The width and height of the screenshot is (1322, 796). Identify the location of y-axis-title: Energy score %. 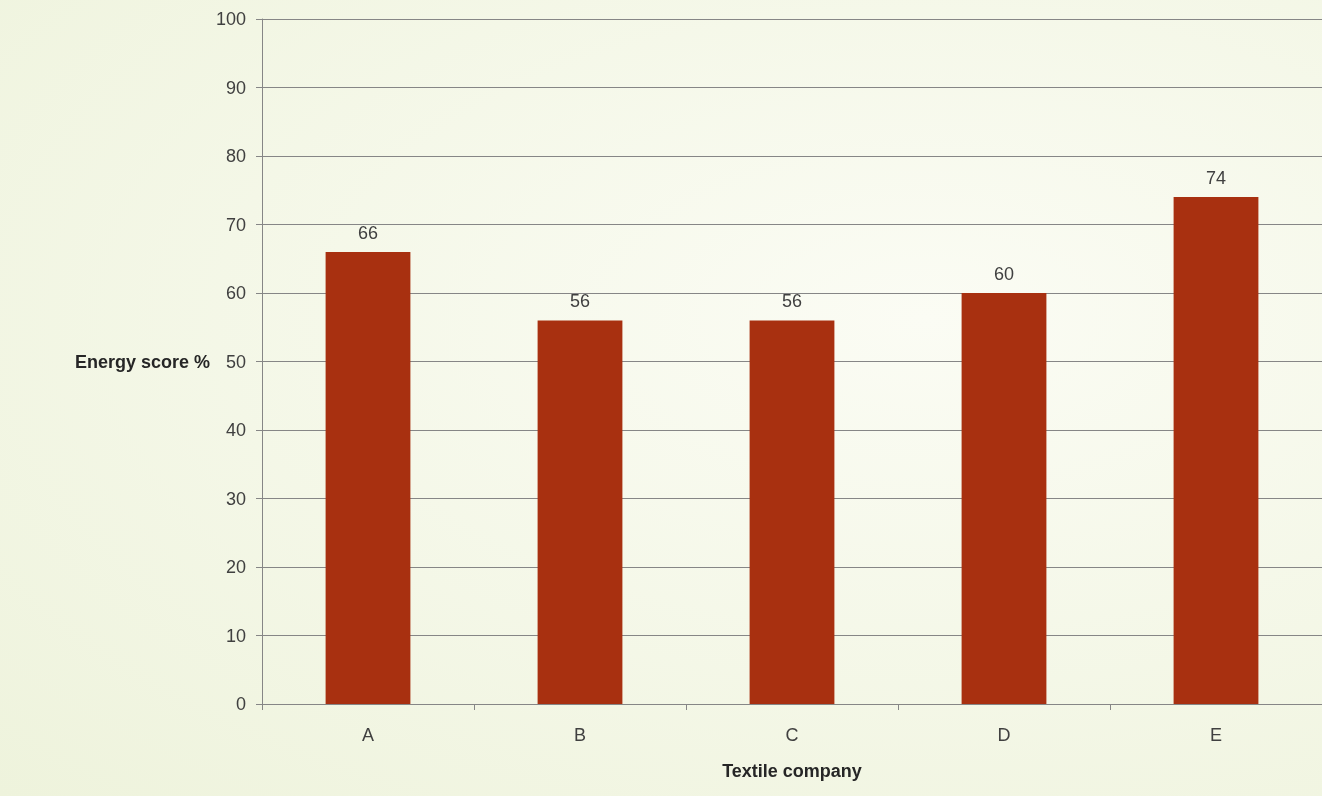
(143, 361).